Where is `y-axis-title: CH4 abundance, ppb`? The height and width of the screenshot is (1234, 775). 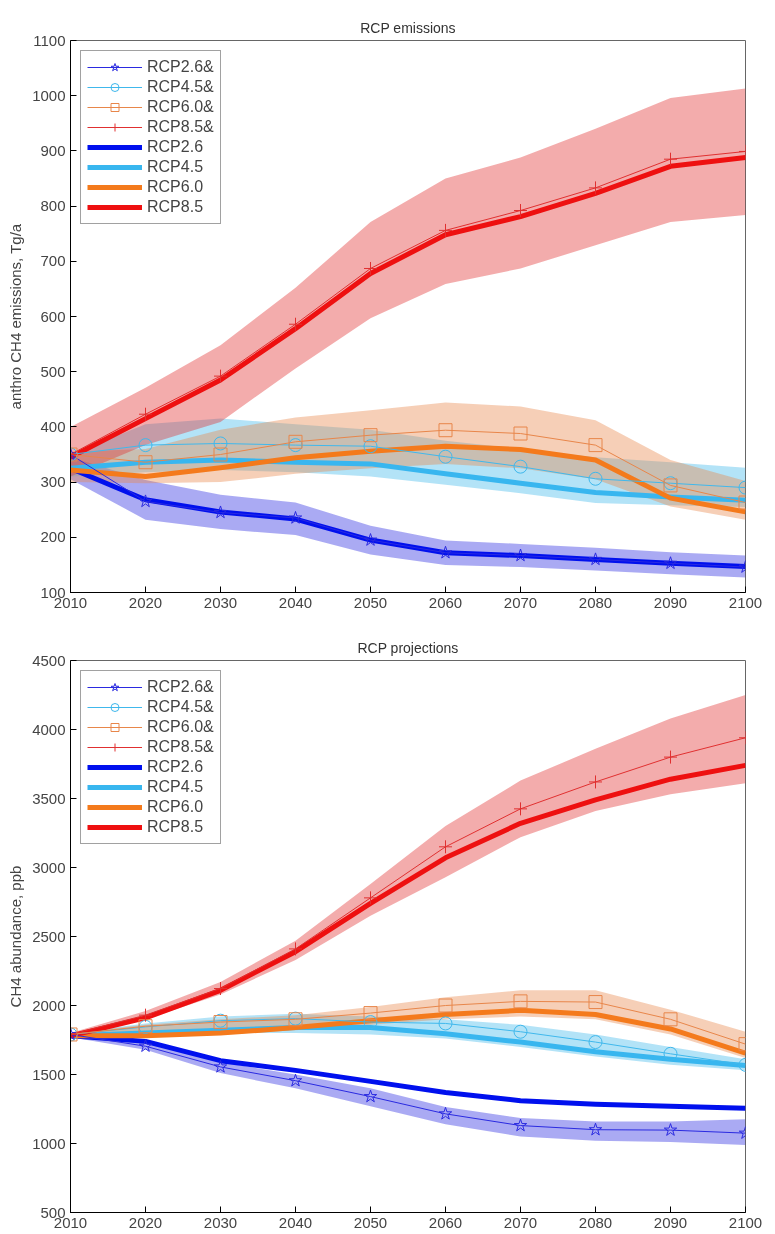
y-axis-title: CH4 abundance, ppb is located at coordinates (16, 936).